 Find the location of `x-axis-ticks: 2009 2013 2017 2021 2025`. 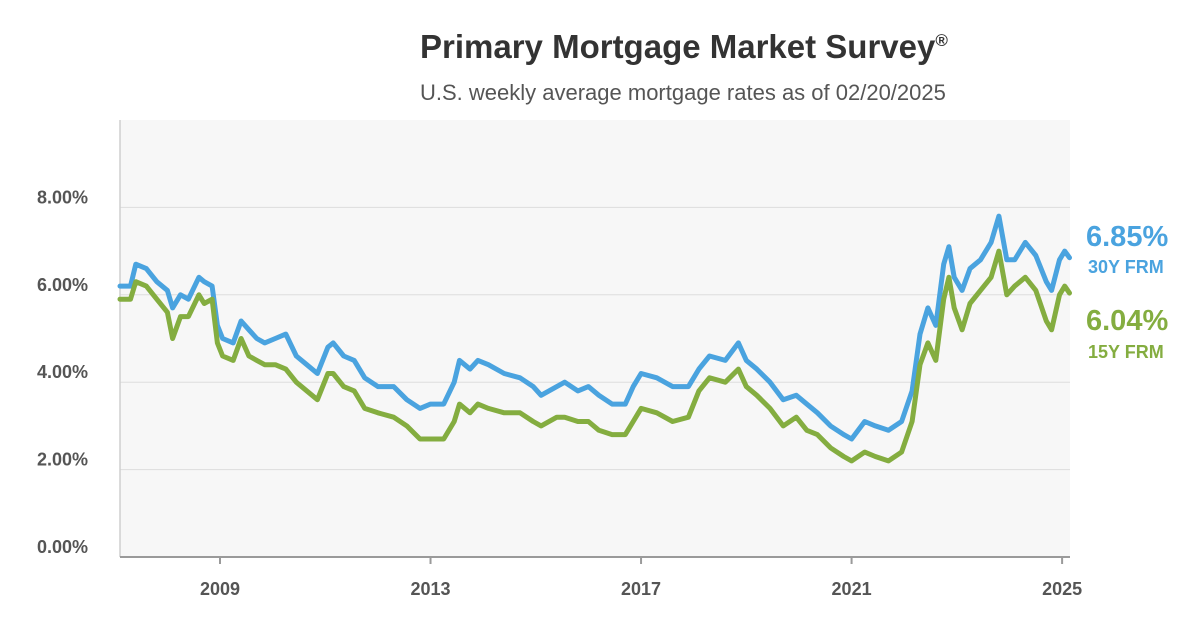

x-axis-ticks: 2009 2013 2017 2021 2025 is located at coordinates (641, 578).